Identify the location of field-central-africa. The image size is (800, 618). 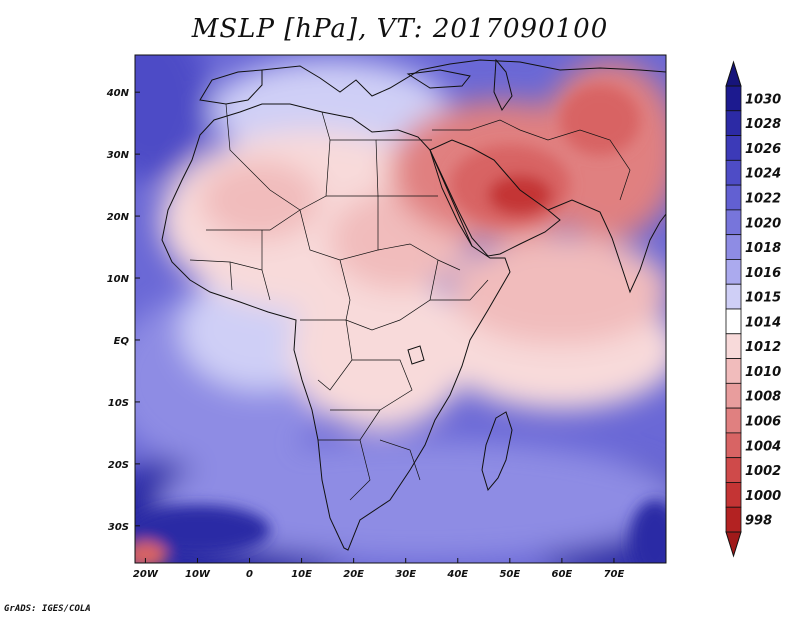
(380, 350).